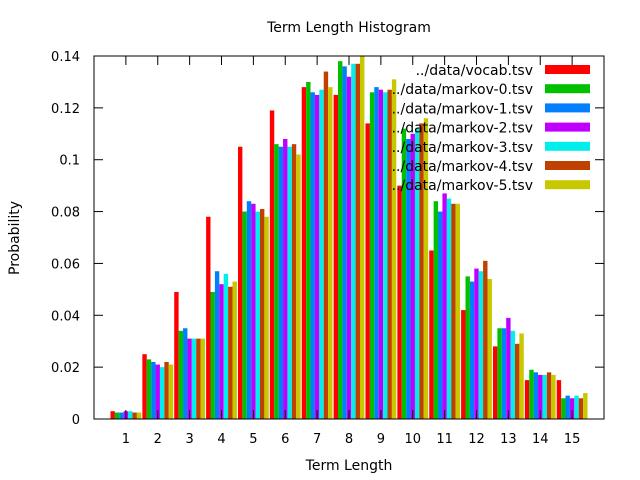 The height and width of the screenshot is (480, 640). What do you see at coordinates (462, 148) in the screenshot?
I see `legend-label-4: ../data/markov-3.tsv` at bounding box center [462, 148].